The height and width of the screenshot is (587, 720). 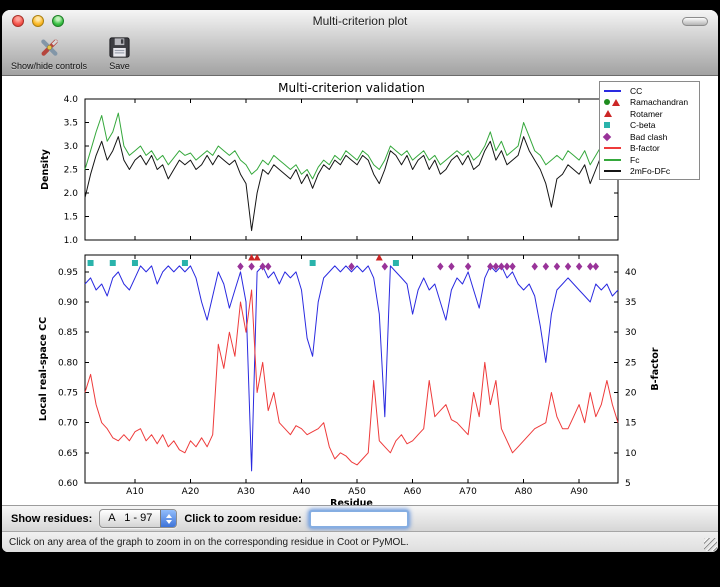 I want to click on legend-label: Ramachandran, so click(x=659, y=102).